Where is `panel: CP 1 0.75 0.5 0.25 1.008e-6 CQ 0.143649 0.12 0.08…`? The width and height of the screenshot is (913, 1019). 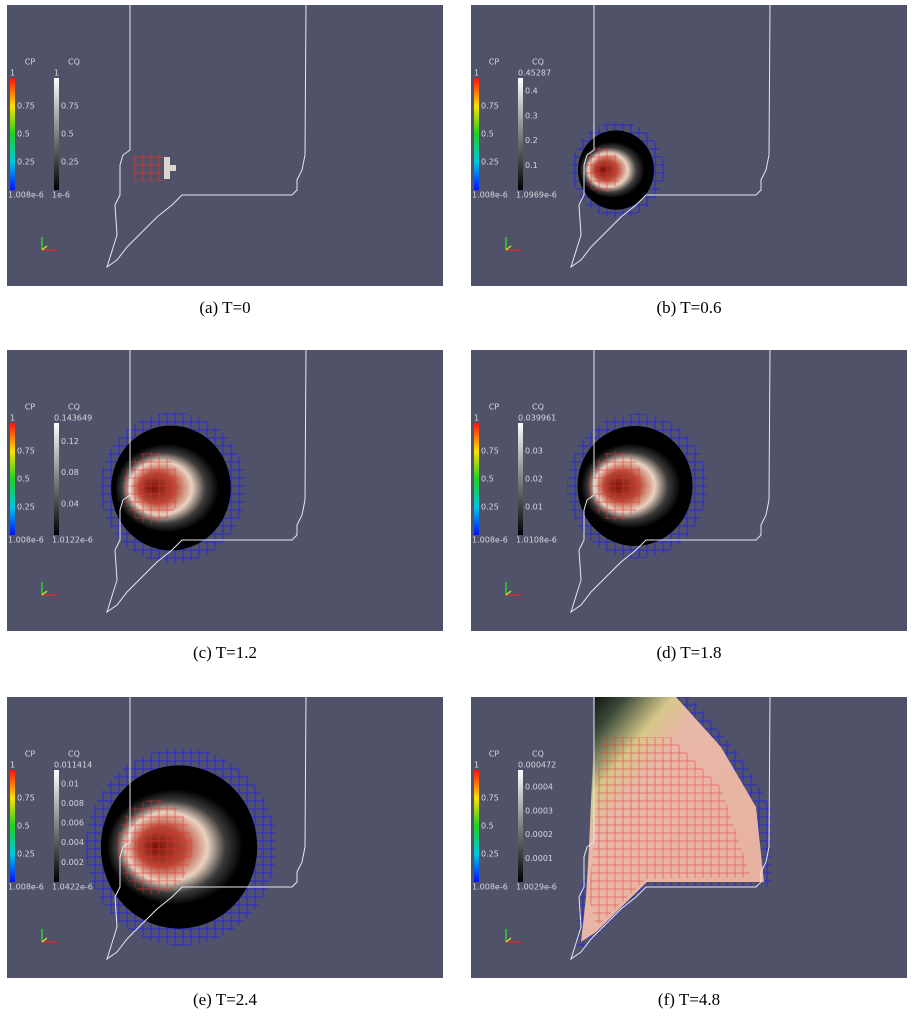
panel: CP 1 0.75 0.5 0.25 1.008e-6 CQ 0.143649 0.12 0.08… is located at coordinates (225, 490).